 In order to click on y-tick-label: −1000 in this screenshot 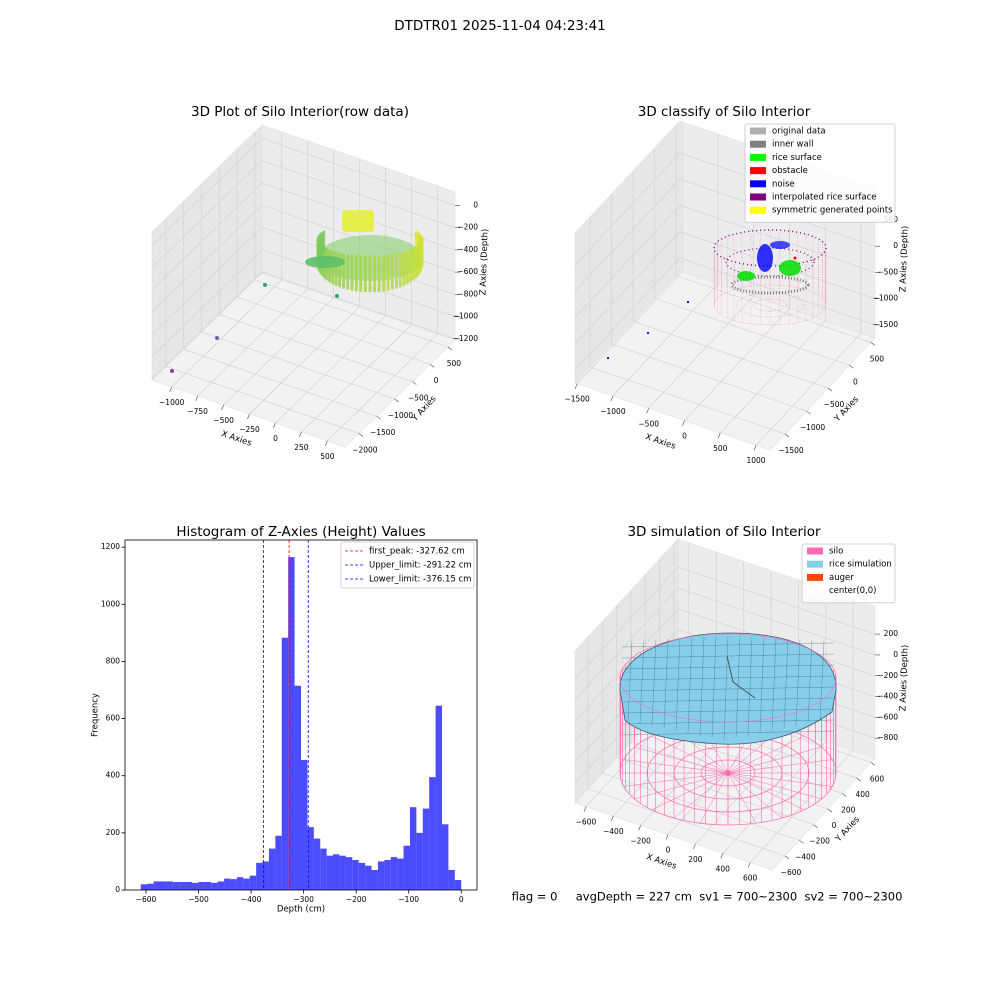, I will do `click(813, 427)`.